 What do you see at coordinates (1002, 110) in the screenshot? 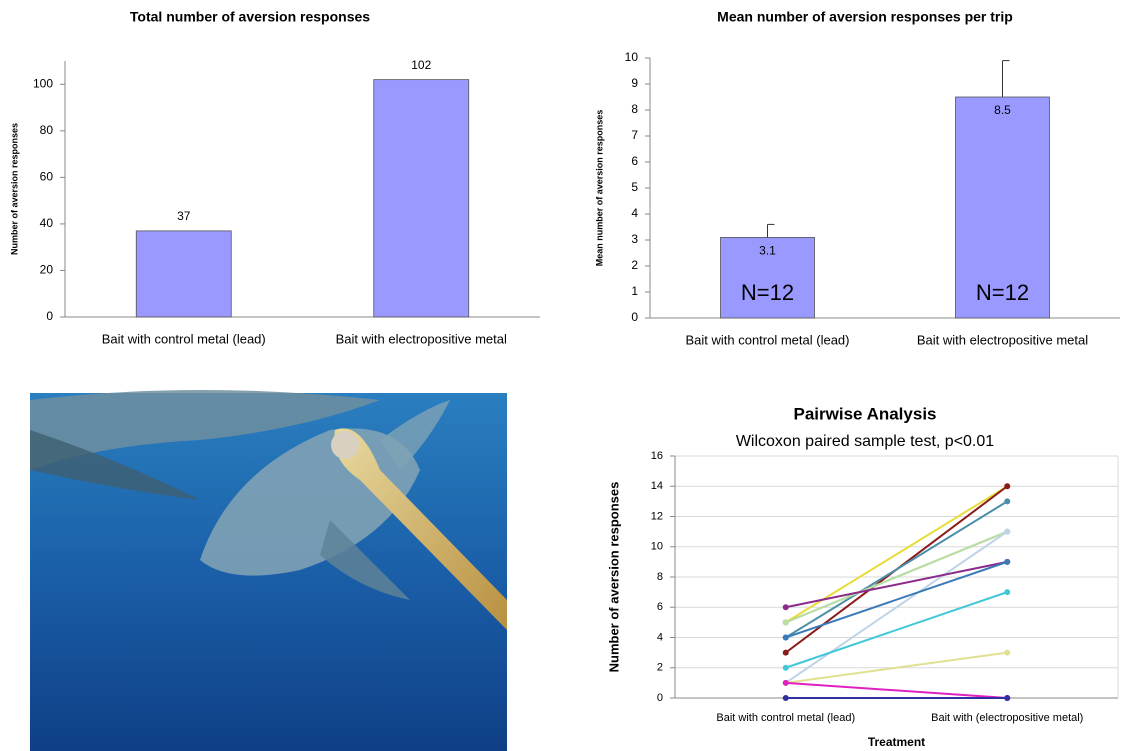
I see `value-label: 8.5` at bounding box center [1002, 110].